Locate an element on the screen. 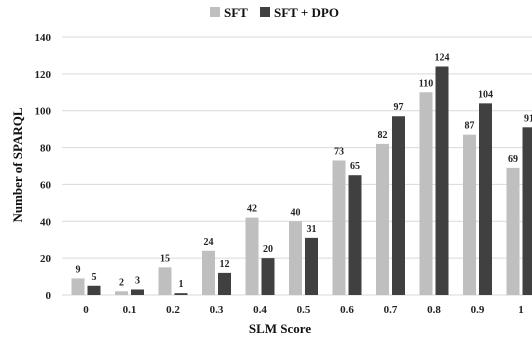 The image size is (532, 341). y-tick-label: 20 is located at coordinates (46, 259).